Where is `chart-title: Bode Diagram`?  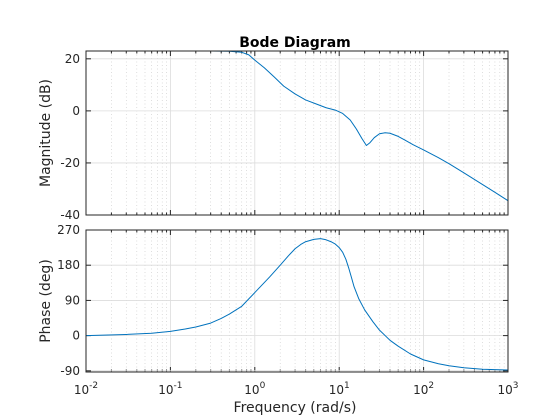
chart-title: Bode Diagram is located at coordinates (295, 43).